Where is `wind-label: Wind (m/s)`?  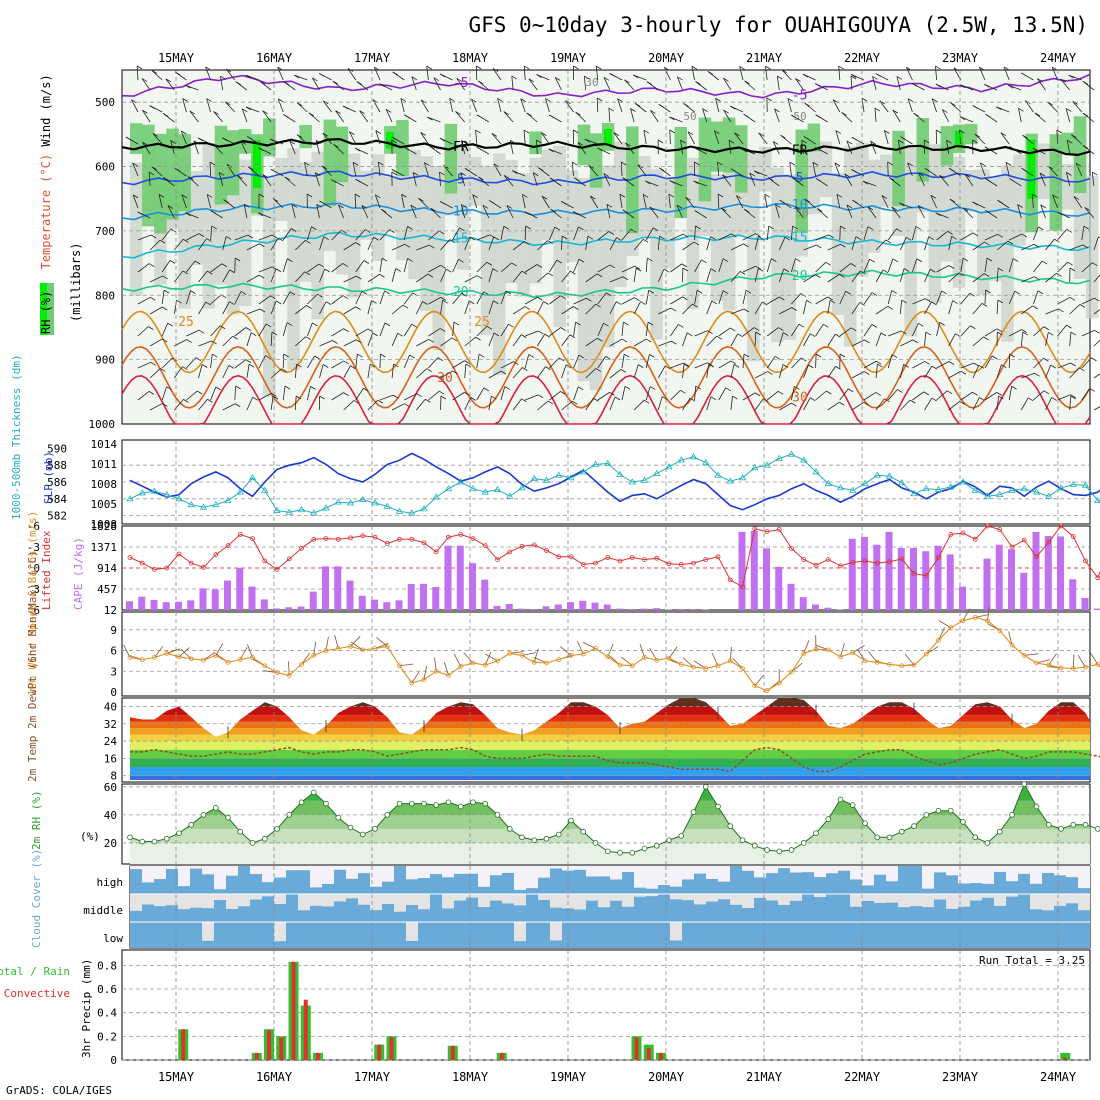 wind-label: Wind (m/s) is located at coordinates (46, 110).